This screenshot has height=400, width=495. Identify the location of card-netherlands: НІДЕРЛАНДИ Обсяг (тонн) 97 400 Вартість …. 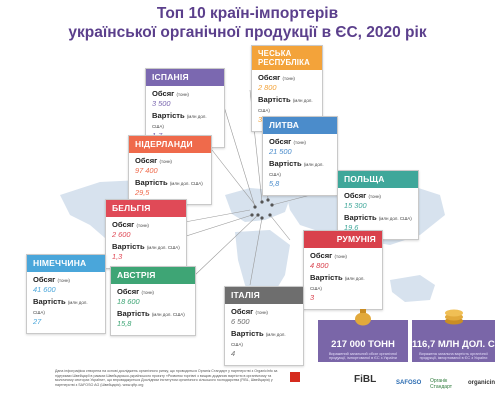
(170, 170).